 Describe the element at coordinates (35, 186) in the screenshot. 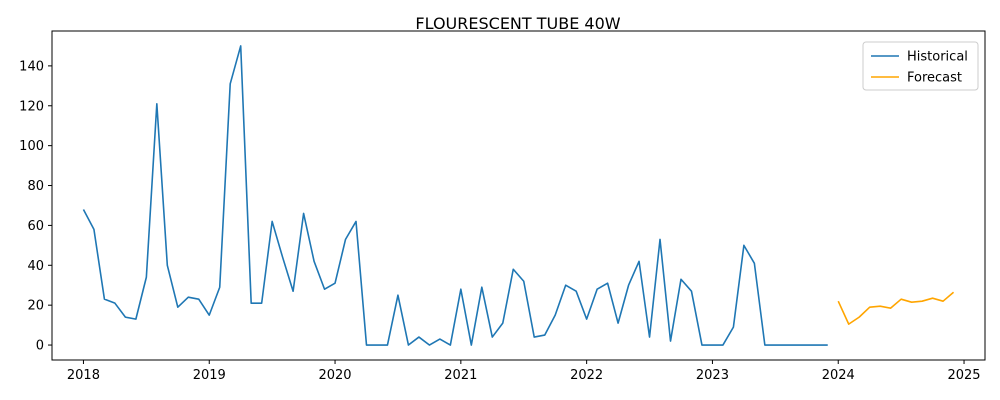

I see `y-tick-label: 80` at that location.